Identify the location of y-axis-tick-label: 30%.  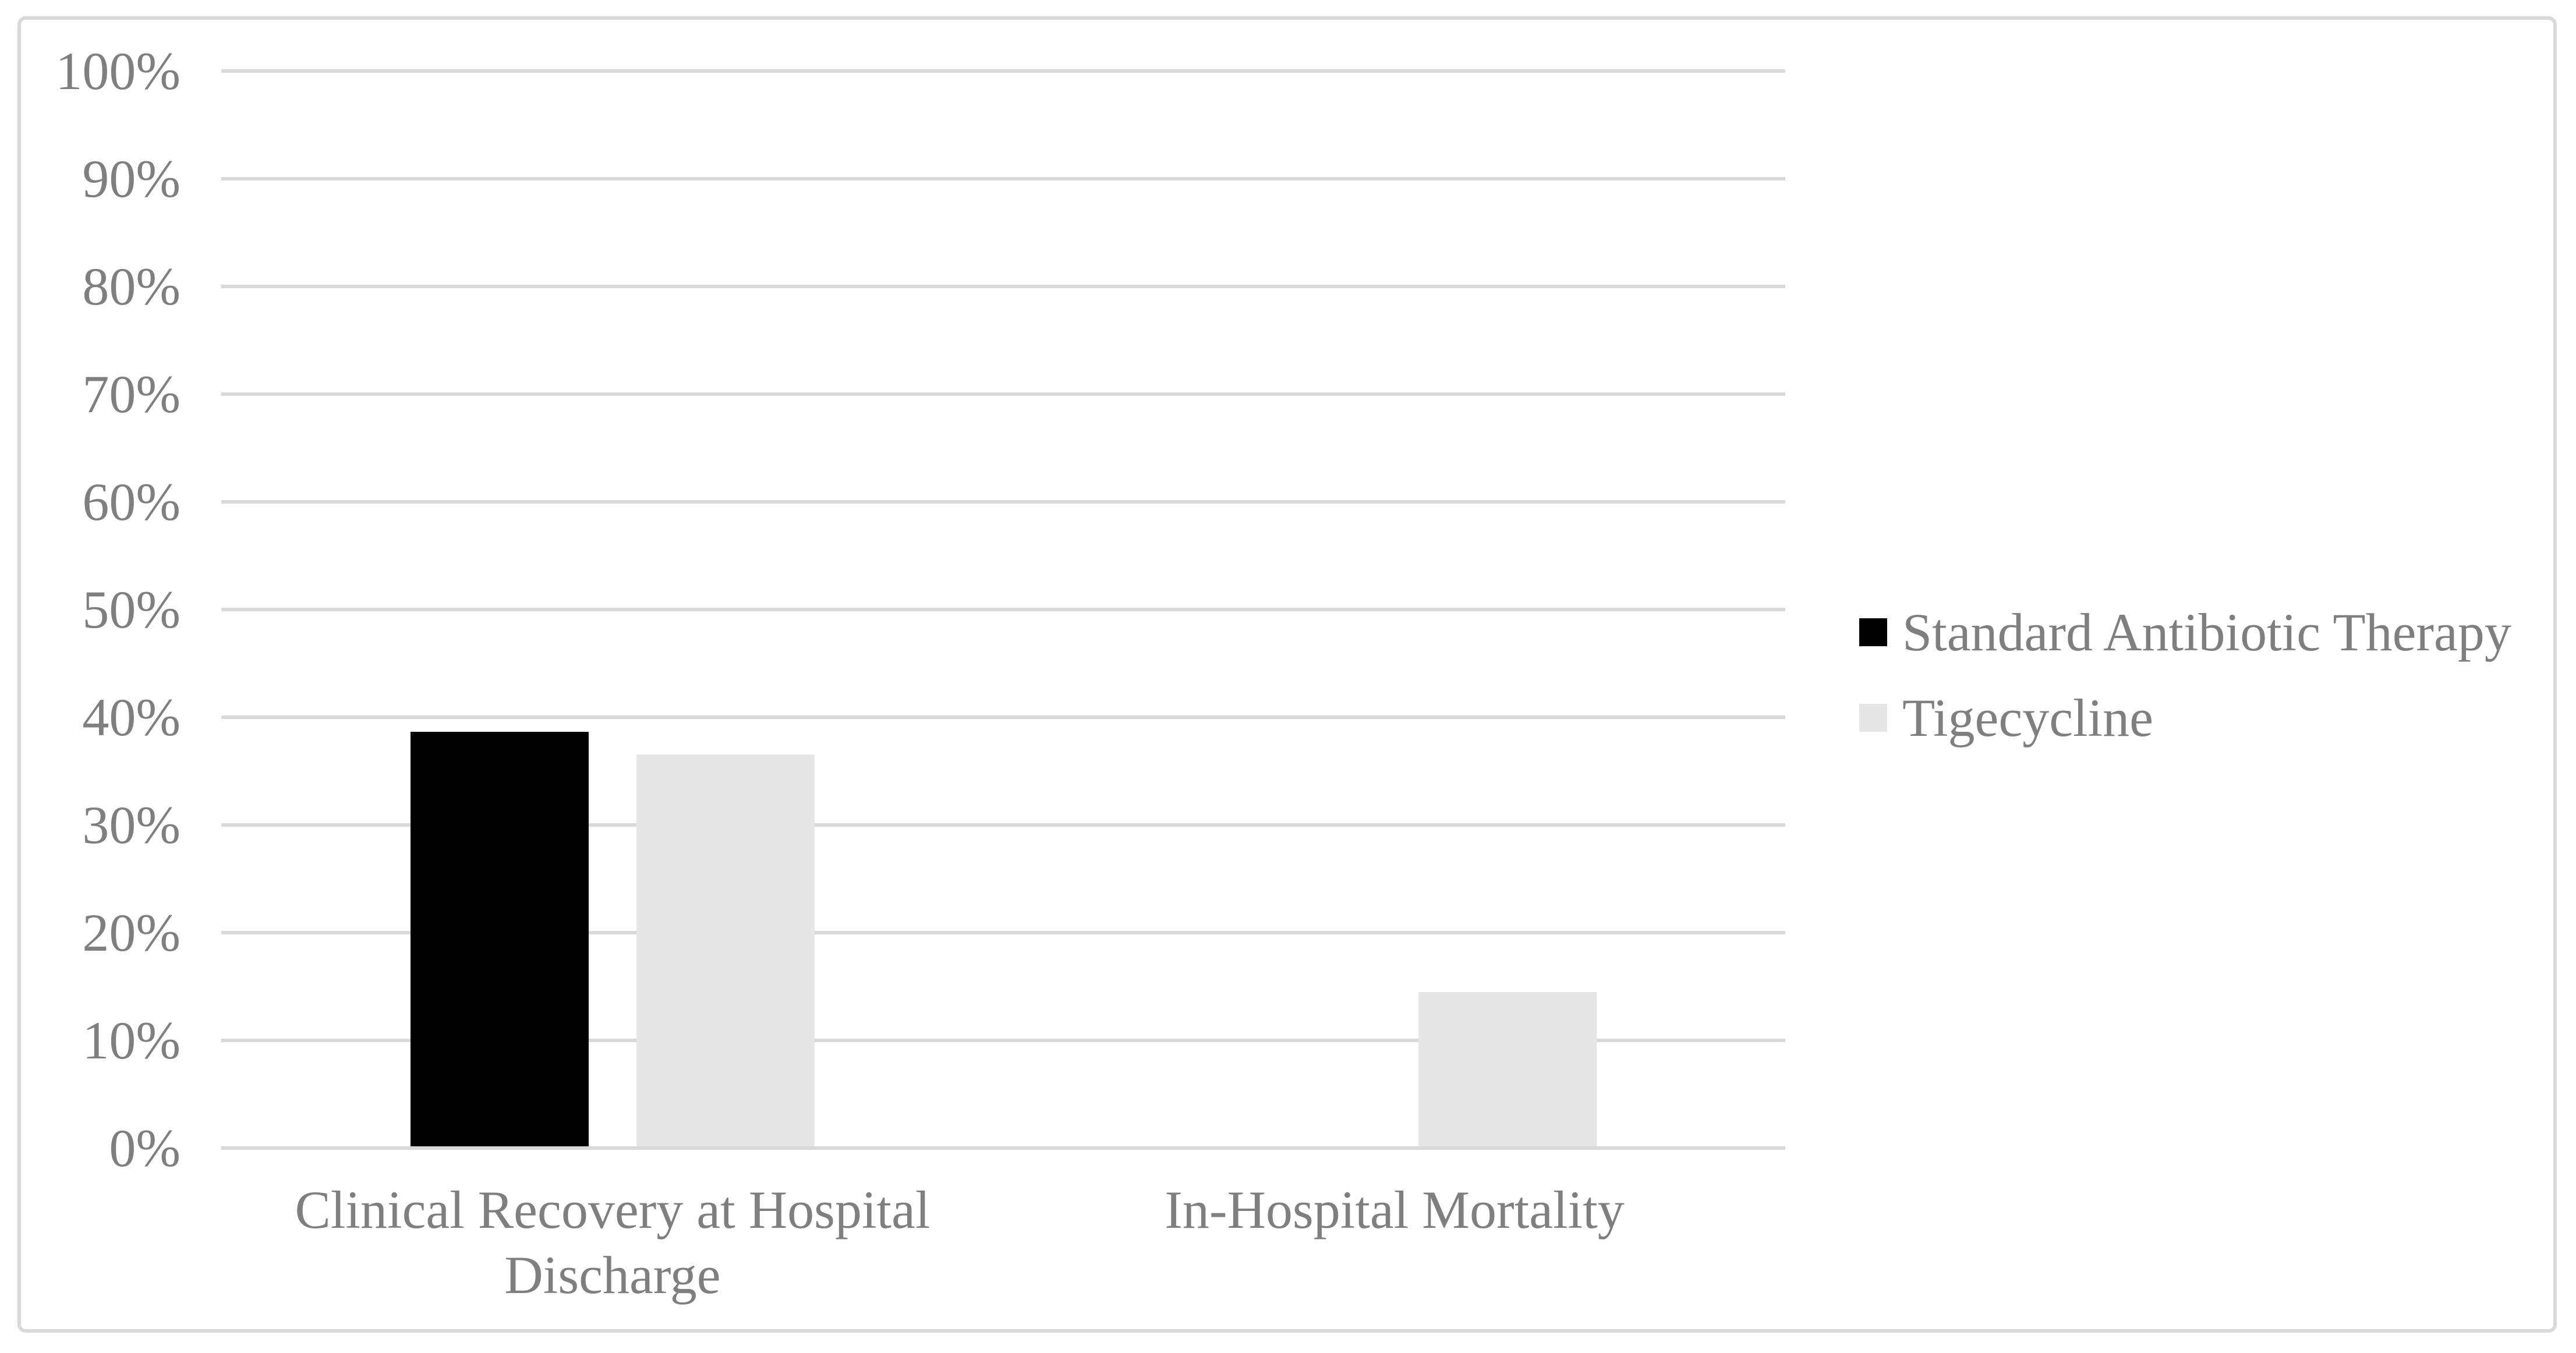
(131, 825).